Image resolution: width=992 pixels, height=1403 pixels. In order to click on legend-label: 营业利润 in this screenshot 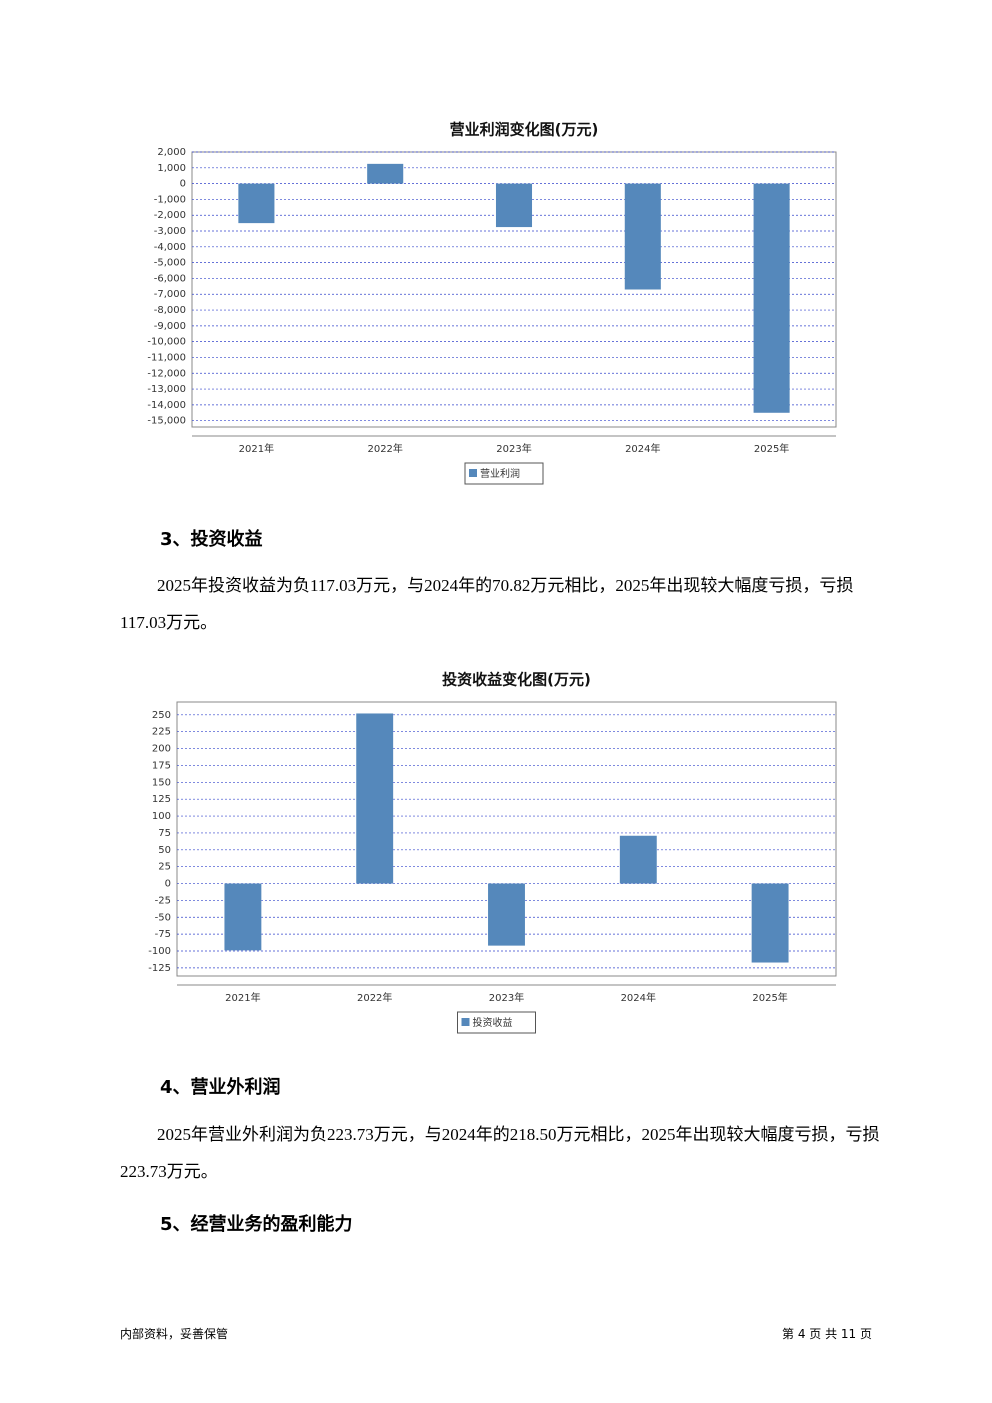, I will do `click(500, 473)`.